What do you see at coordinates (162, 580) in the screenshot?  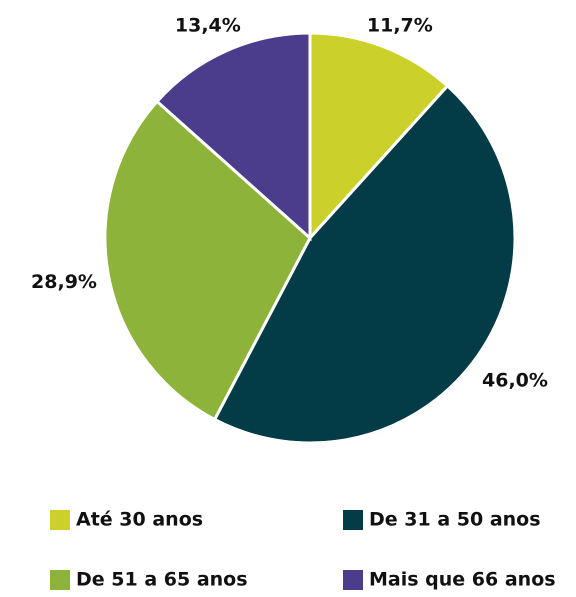 I see `legend-label: De 51 a 65 anos` at bounding box center [162, 580].